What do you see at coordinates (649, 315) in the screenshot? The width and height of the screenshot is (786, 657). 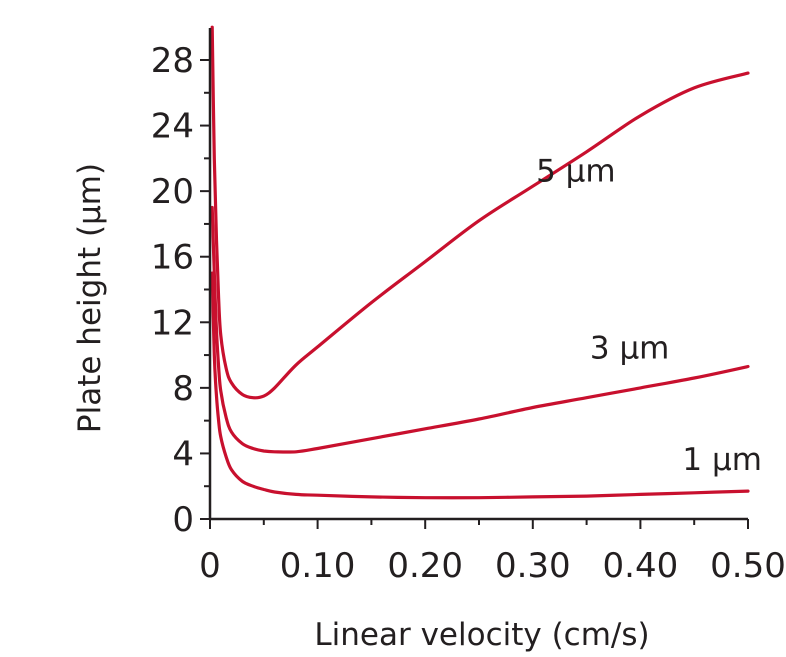 I see `series-labels: 5 µm 3 µm 1 µm` at bounding box center [649, 315].